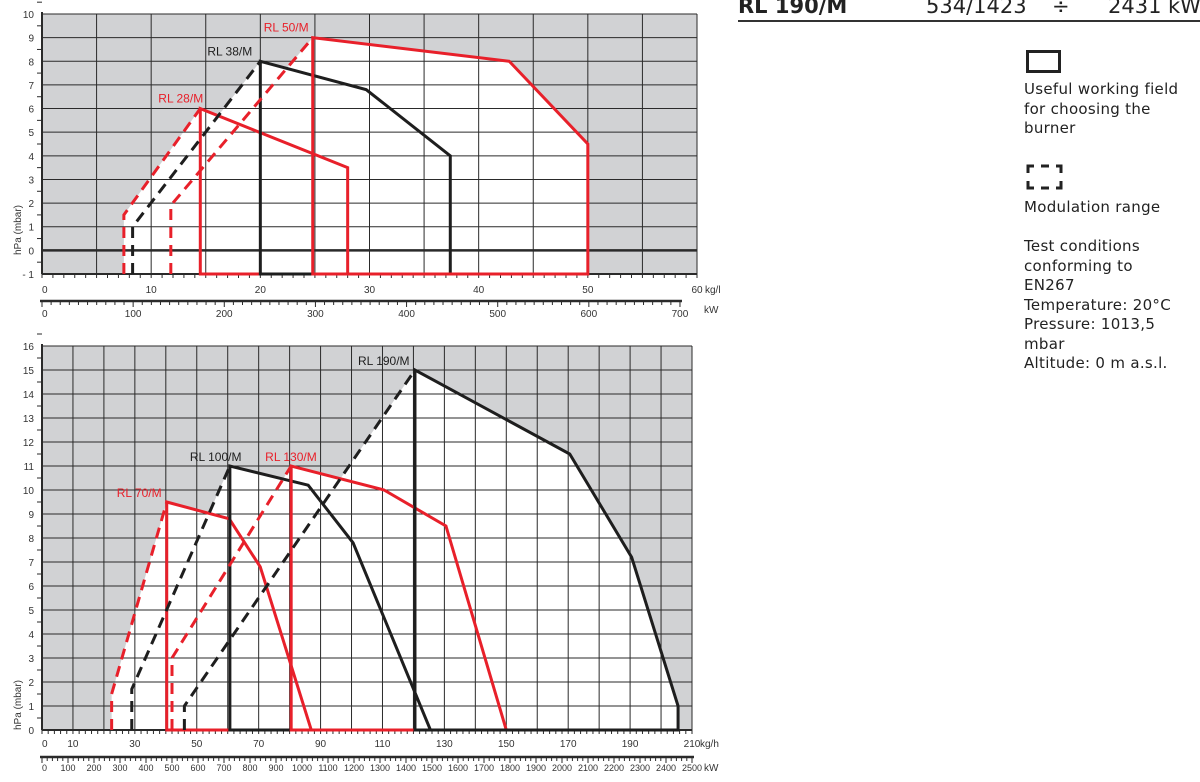 The height and width of the screenshot is (782, 1200). Describe the element at coordinates (1044, 343) in the screenshot. I see `legend-line: mbar` at that location.